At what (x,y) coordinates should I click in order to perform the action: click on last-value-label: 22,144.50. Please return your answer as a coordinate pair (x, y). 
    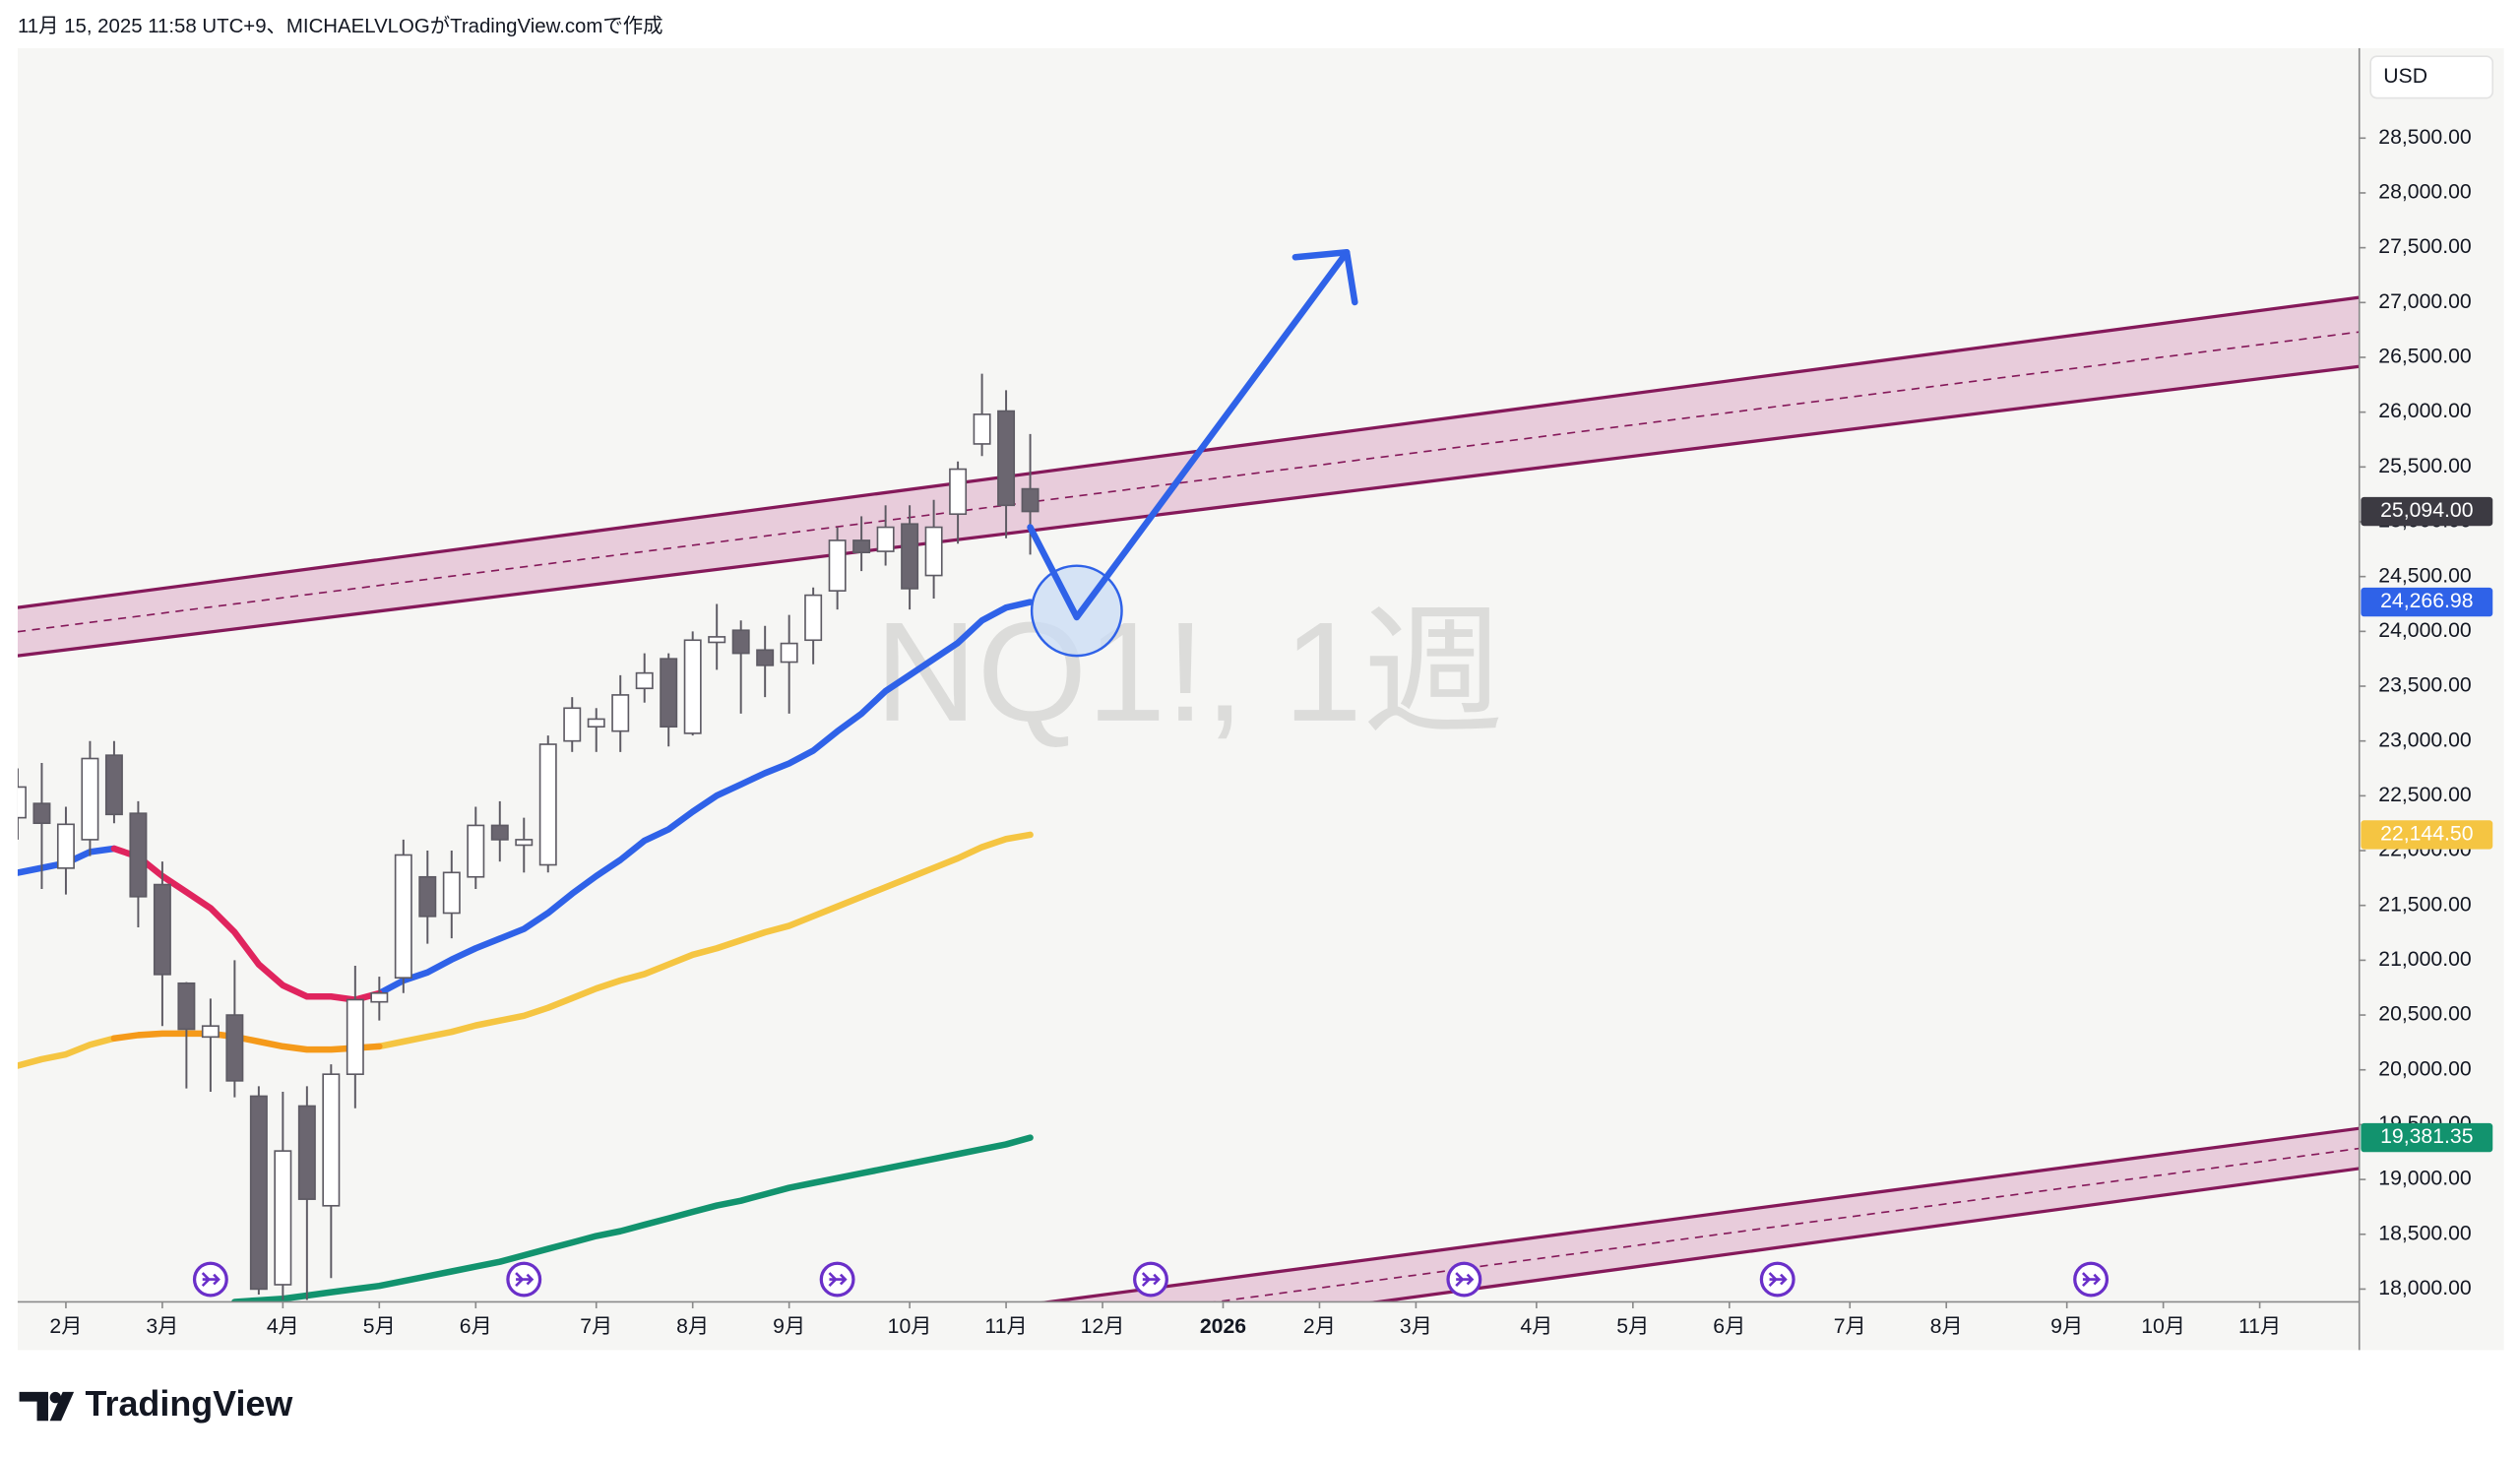
    Looking at the image, I should click on (2426, 834).